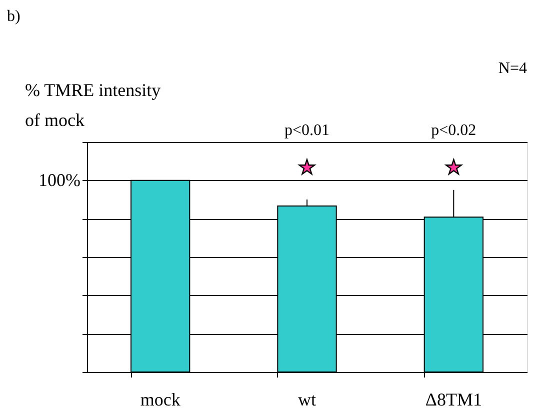  Describe the element at coordinates (307, 130) in the screenshot. I see `text: p<0.01` at that location.